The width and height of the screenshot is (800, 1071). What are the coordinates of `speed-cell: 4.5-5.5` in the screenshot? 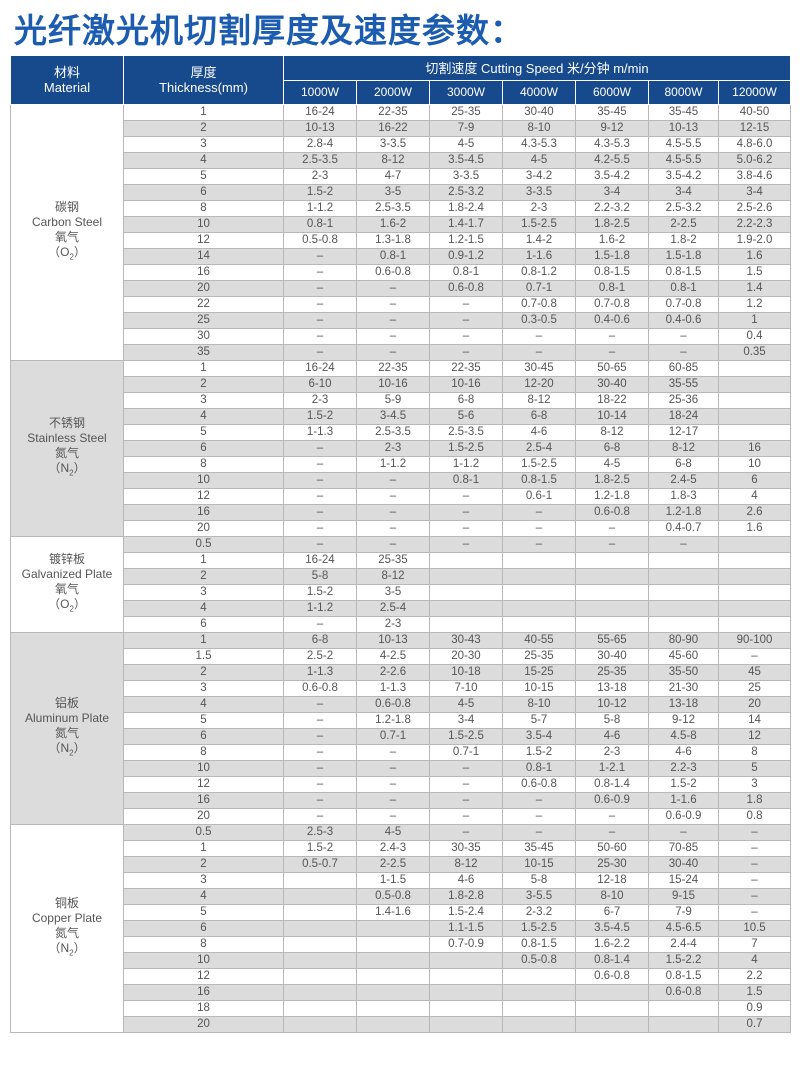 It's located at (683, 160).